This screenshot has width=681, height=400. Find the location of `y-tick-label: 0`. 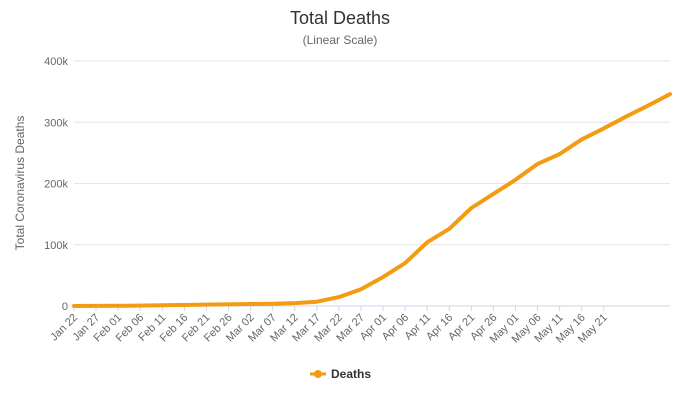

y-tick-label: 0 is located at coordinates (65, 307).